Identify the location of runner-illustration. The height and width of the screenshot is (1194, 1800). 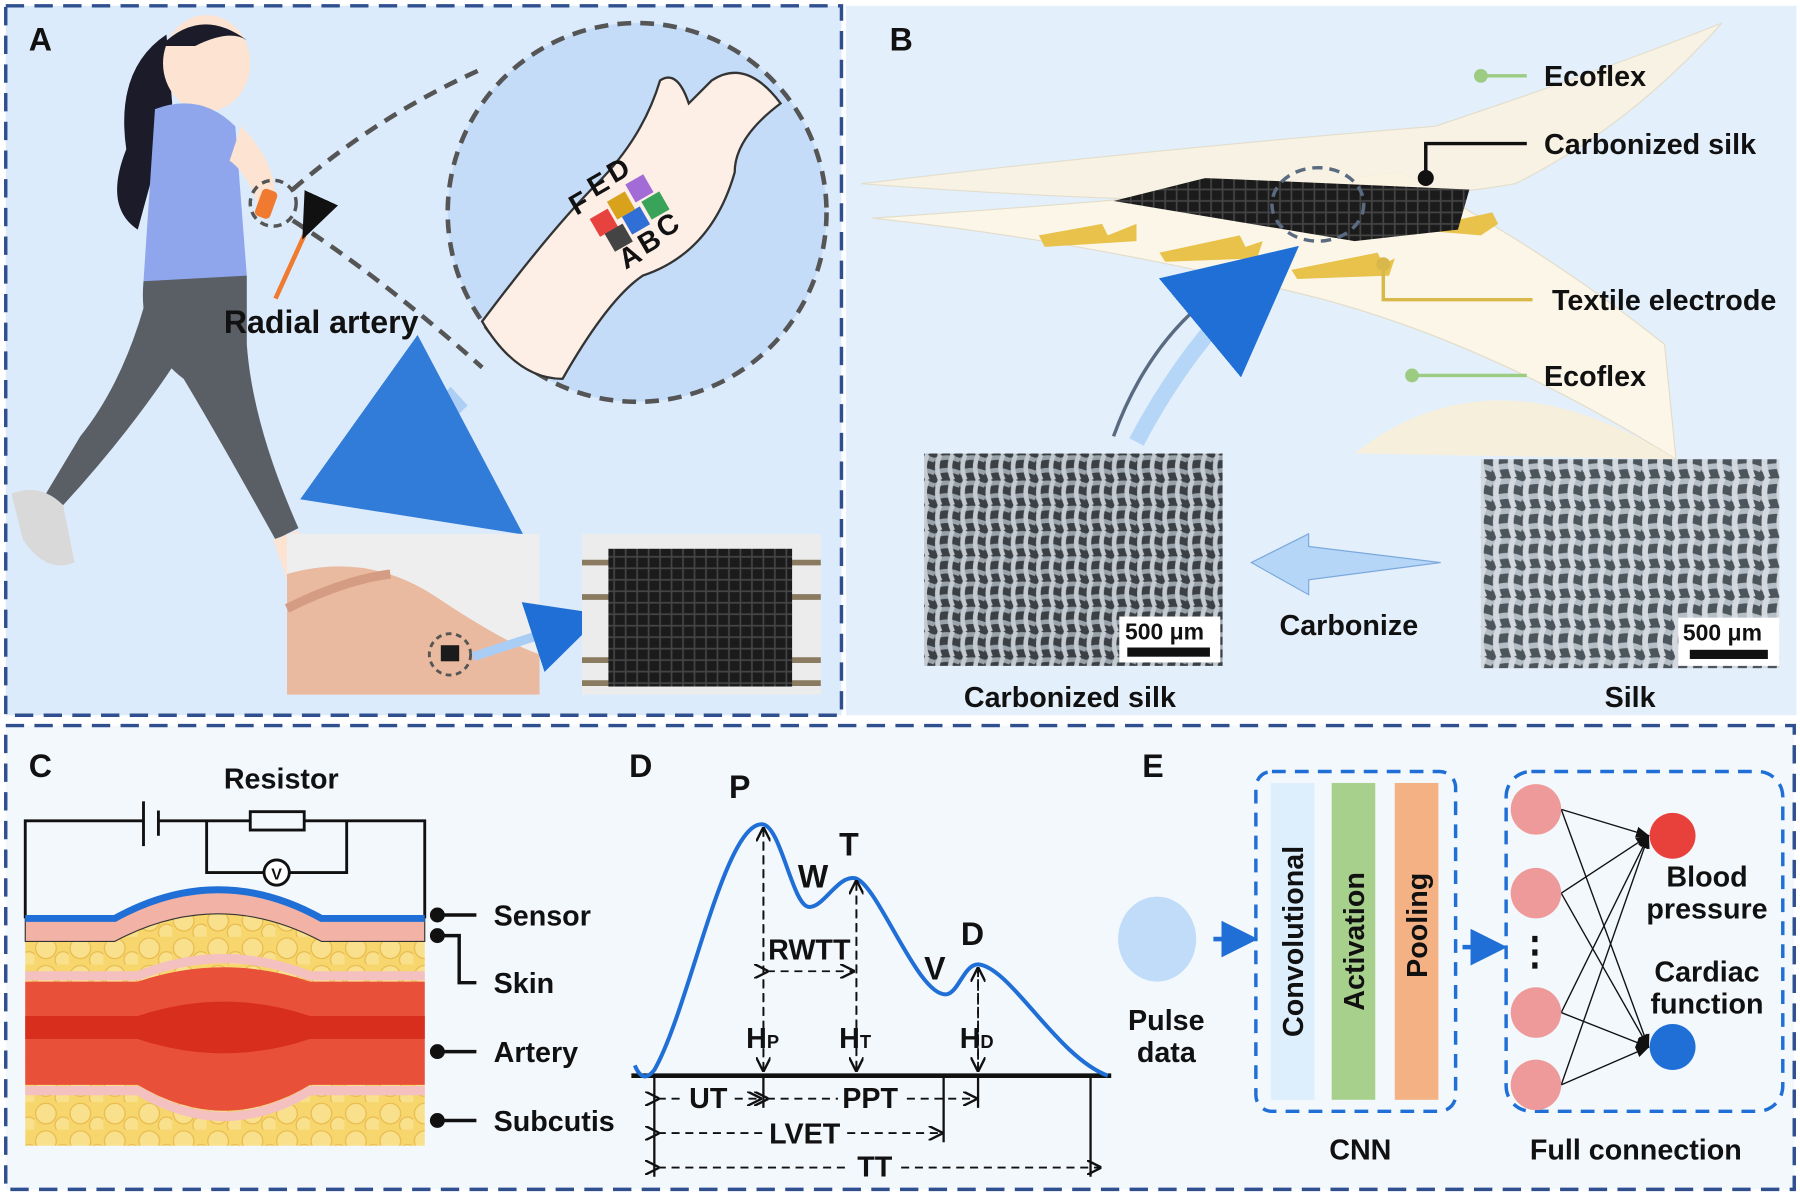
(158, 297).